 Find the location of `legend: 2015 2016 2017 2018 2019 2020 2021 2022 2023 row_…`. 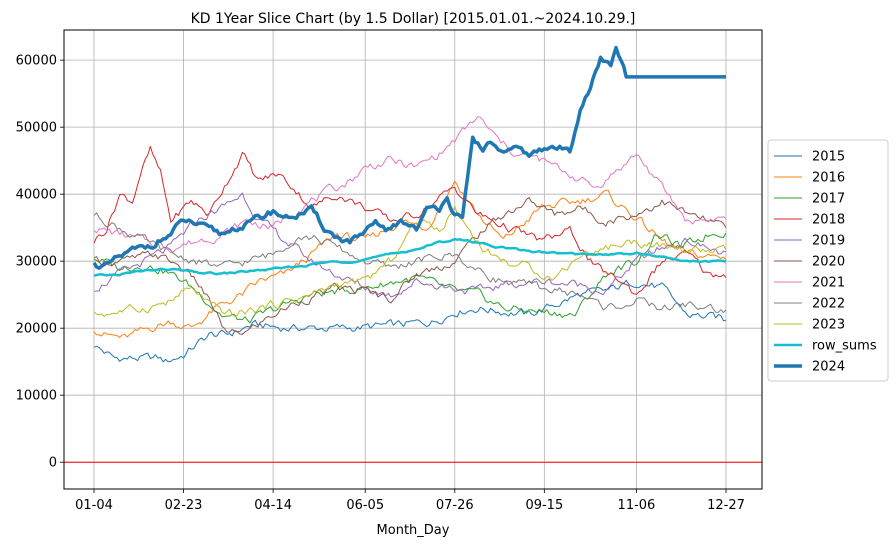

legend: 2015 2016 2017 2018 2019 2020 2021 2022 2023 row_… is located at coordinates (828, 260).